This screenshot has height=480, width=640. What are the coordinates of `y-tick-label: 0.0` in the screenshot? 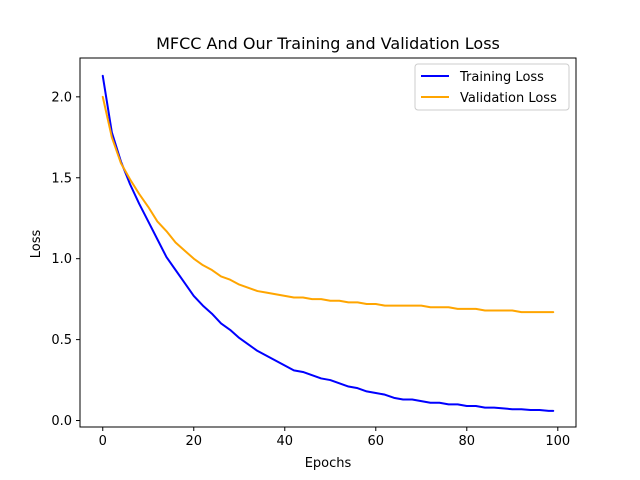 It's located at (61, 421).